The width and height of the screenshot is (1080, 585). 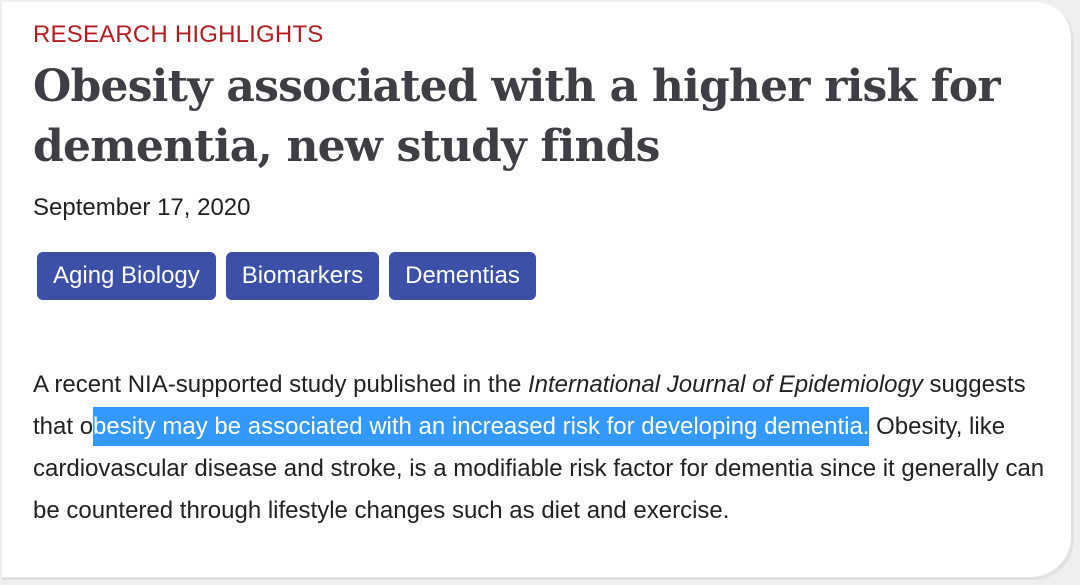 What do you see at coordinates (302, 276) in the screenshot?
I see `tag-biomarkers: Biomarkers` at bounding box center [302, 276].